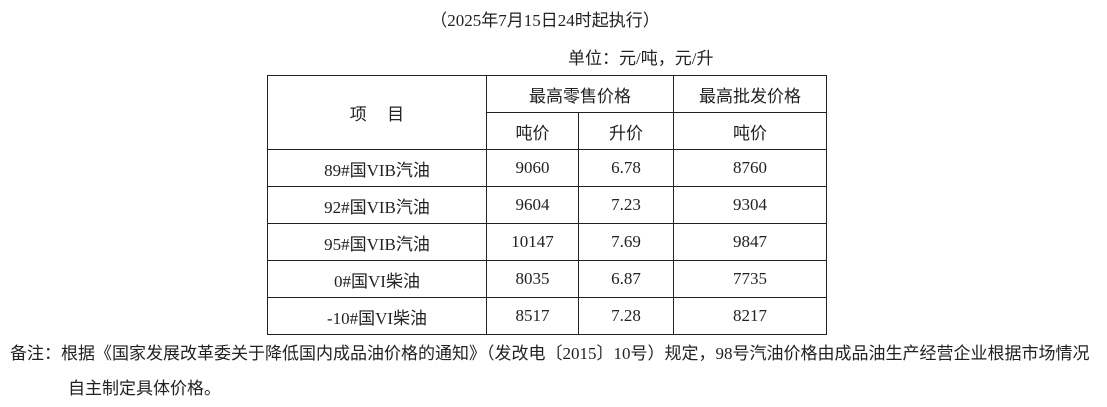  Describe the element at coordinates (377, 279) in the screenshot. I see `product-cell: 0#国VI柴油` at that location.